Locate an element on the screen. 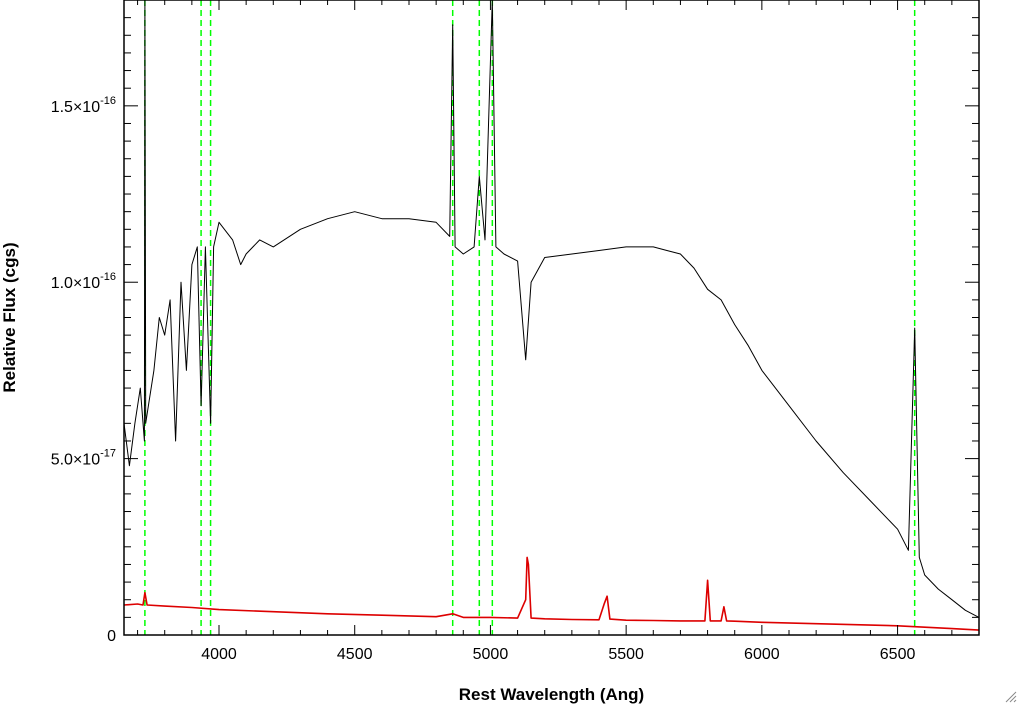 The height and width of the screenshot is (706, 1020). x-tick-label: 6000 is located at coordinates (762, 654).